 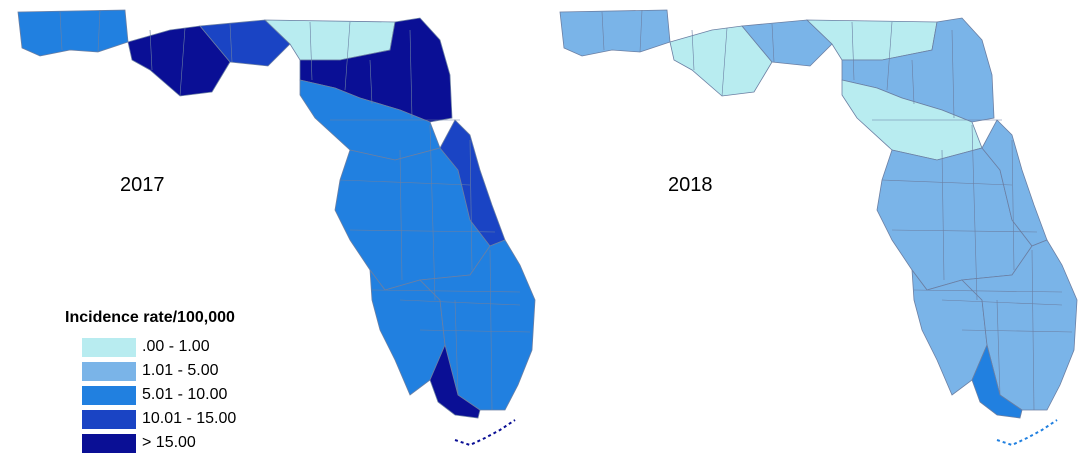 I want to click on legend-item: 1.01 - 5.00, so click(x=159, y=371).